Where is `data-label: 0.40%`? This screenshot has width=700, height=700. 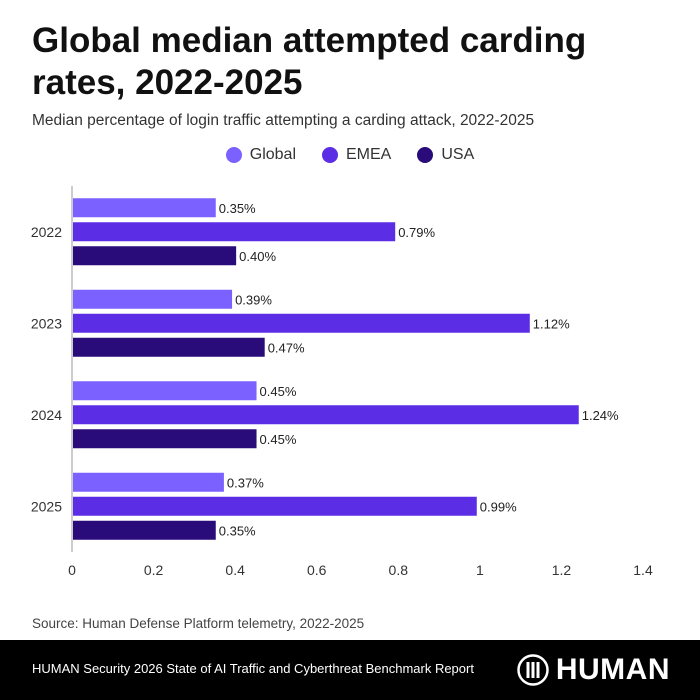
data-label: 0.40% is located at coordinates (257, 256).